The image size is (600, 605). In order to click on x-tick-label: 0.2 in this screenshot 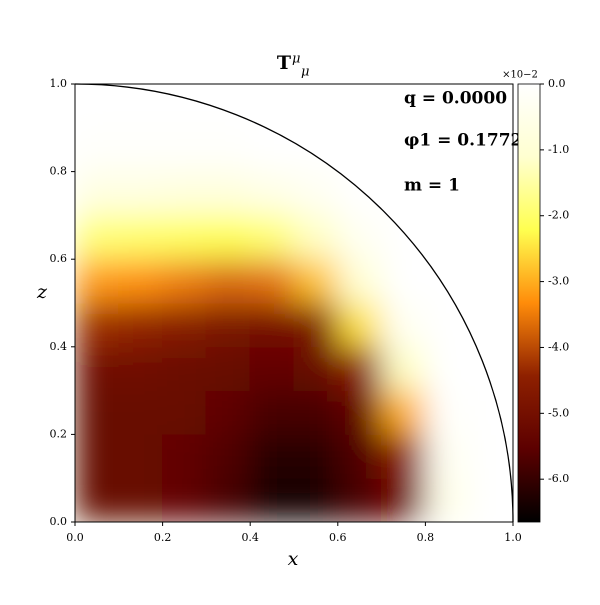, I will do `click(163, 537)`.